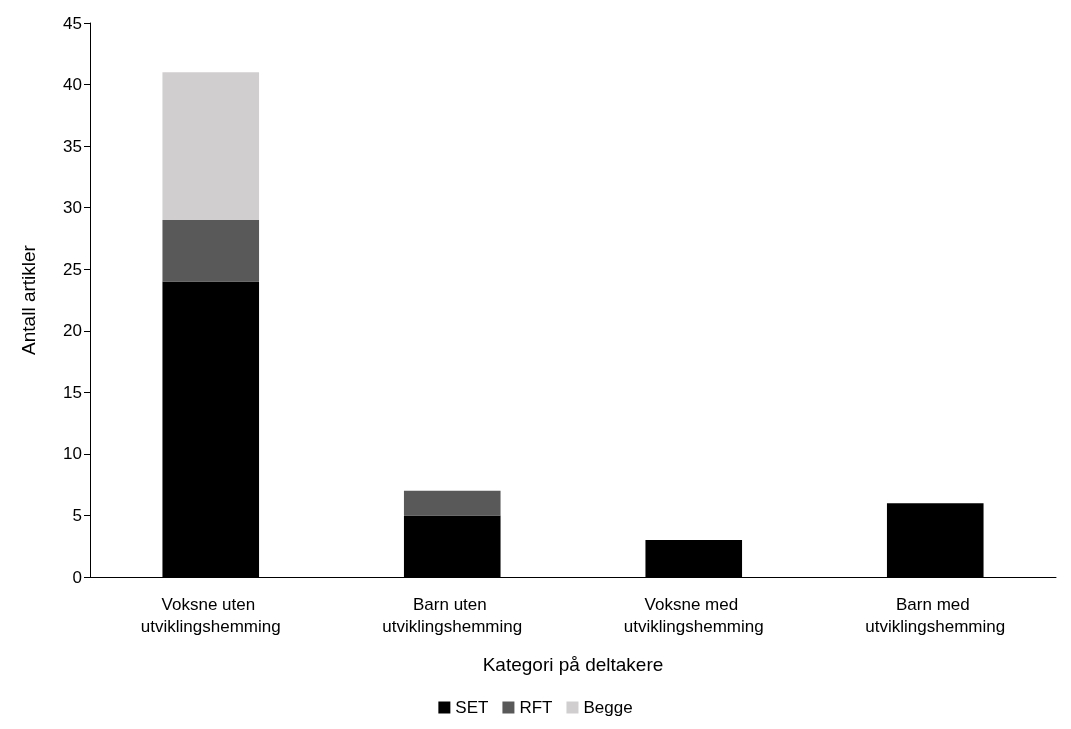 The width and height of the screenshot is (1071, 729). What do you see at coordinates (77, 577) in the screenshot?
I see `y-tick-label: 0` at bounding box center [77, 577].